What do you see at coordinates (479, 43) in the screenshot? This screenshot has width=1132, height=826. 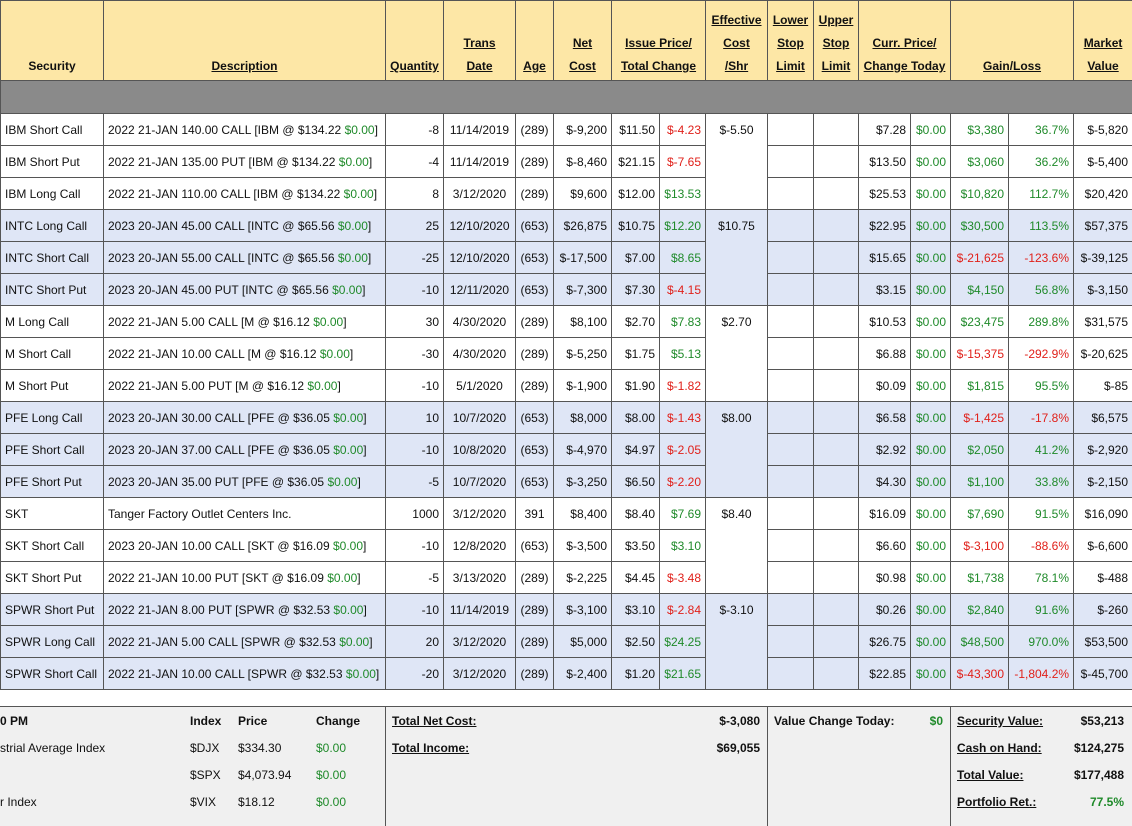 I see `header-label: Trans` at bounding box center [479, 43].